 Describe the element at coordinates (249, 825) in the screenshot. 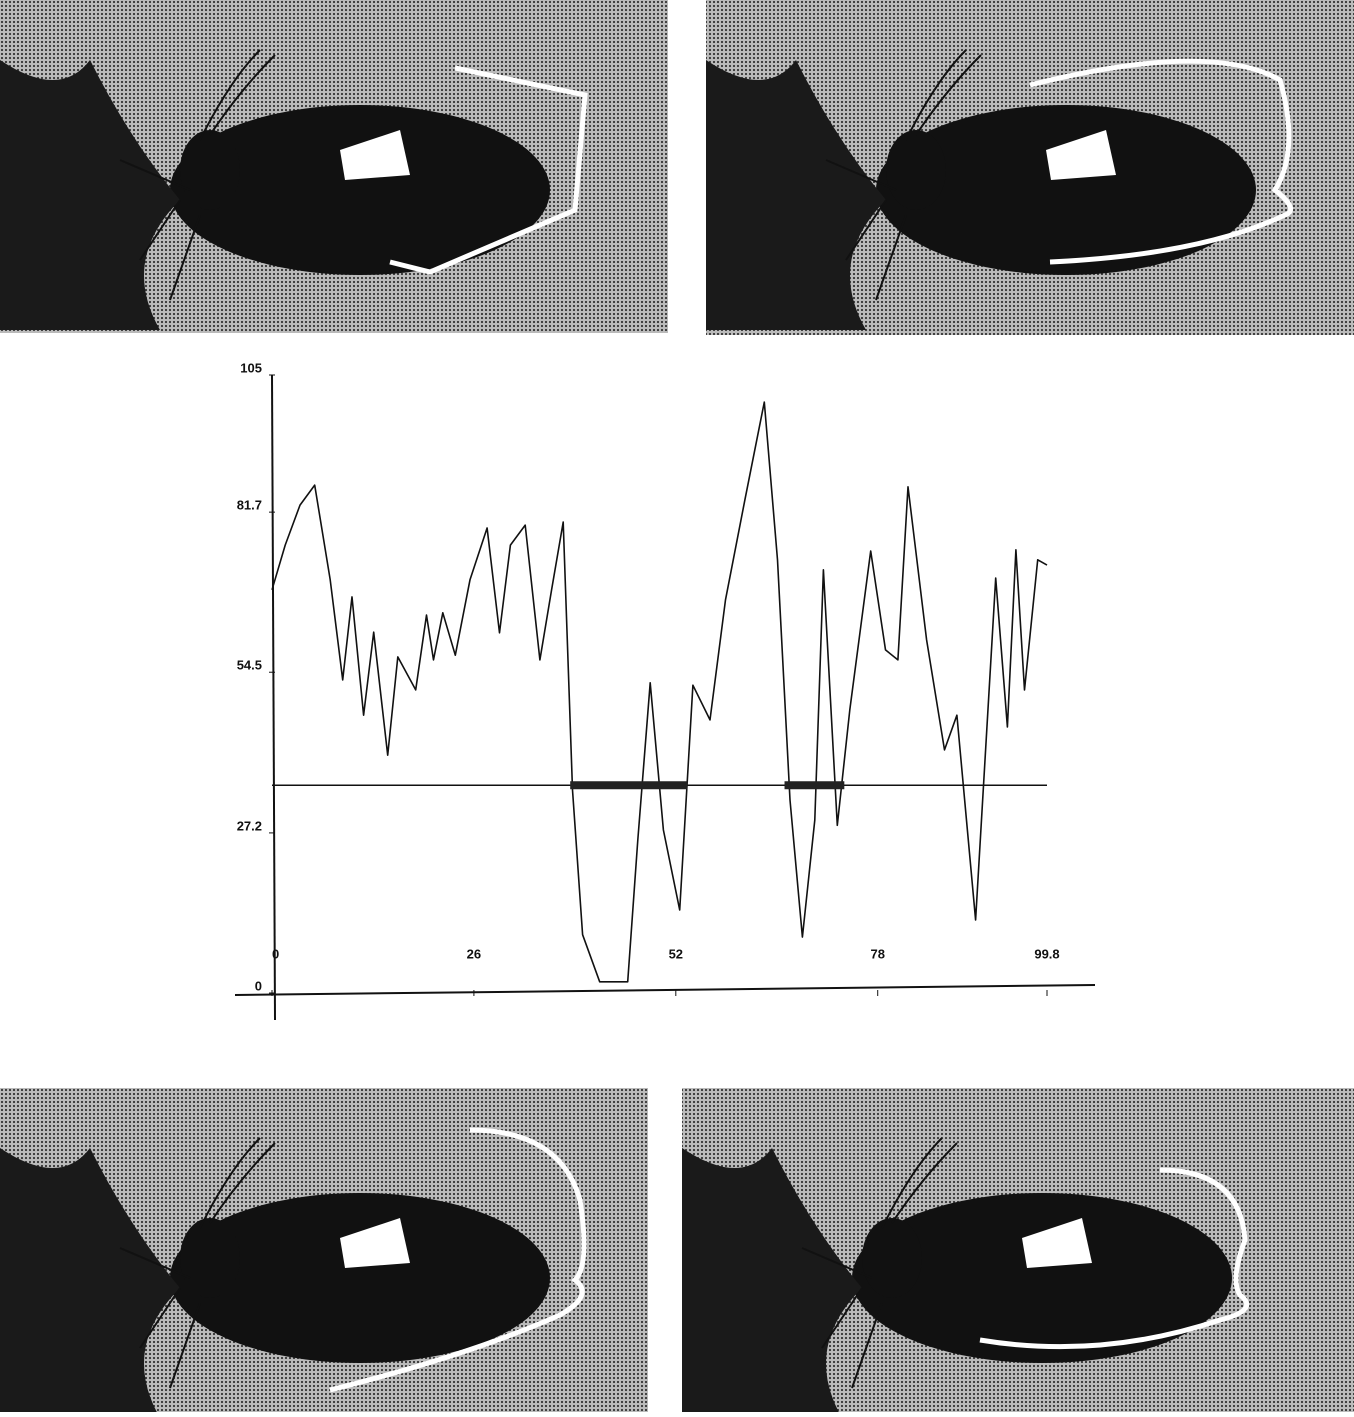

I see `y-tick-label: 27.2` at that location.